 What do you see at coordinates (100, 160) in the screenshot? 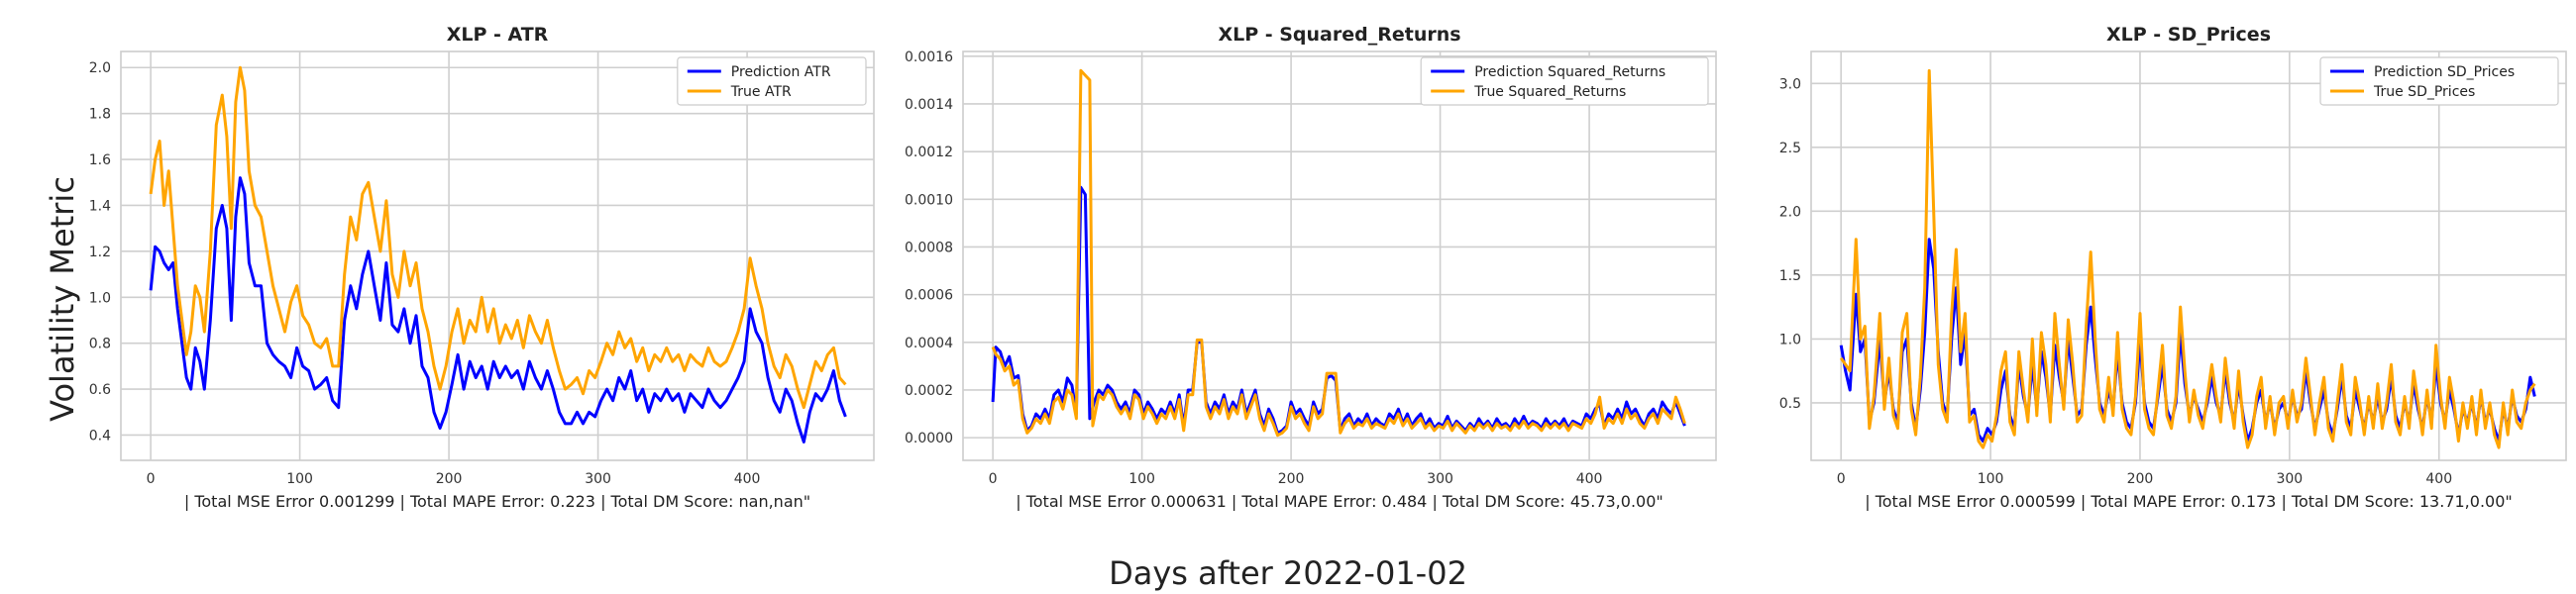
I see `y-tick-label: 1.6` at bounding box center [100, 160].